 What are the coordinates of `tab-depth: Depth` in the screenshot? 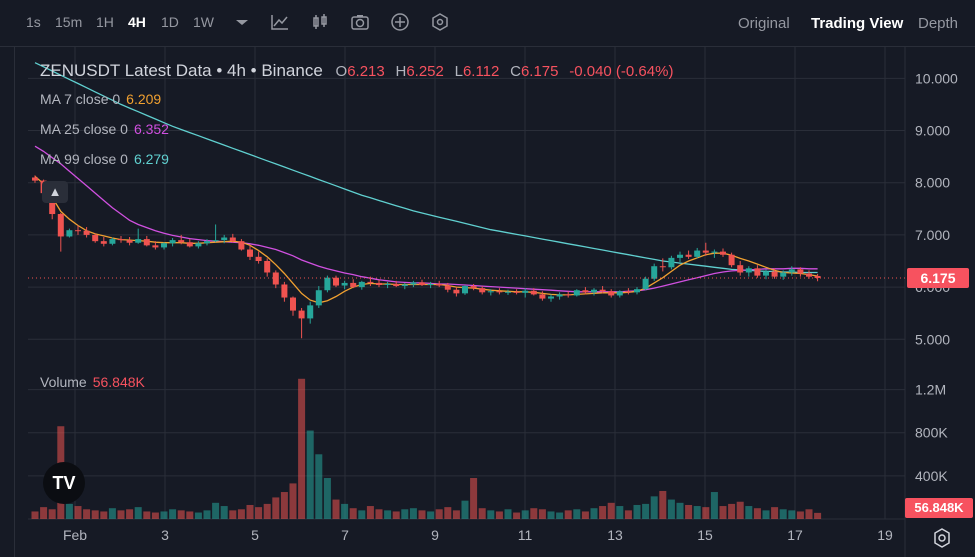 It's located at (938, 23).